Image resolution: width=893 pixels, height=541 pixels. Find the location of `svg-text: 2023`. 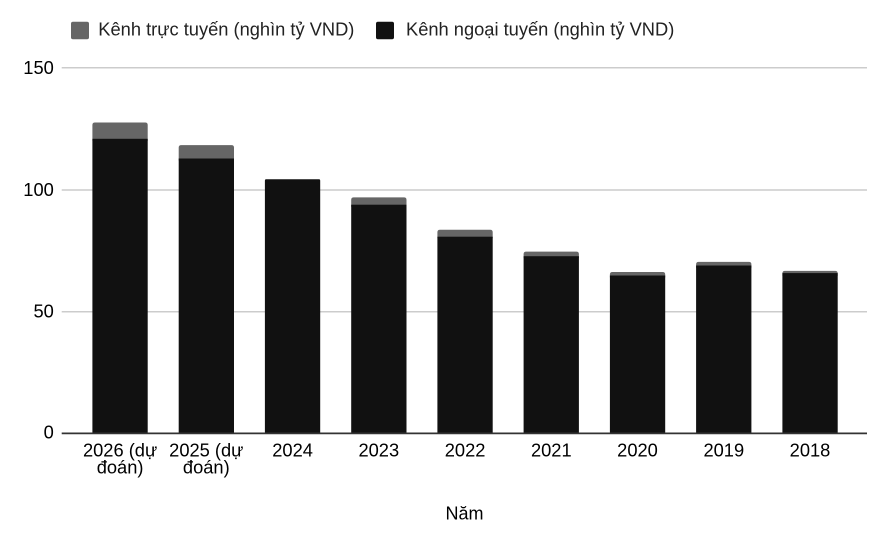

svg-text: 2023 is located at coordinates (378, 450).